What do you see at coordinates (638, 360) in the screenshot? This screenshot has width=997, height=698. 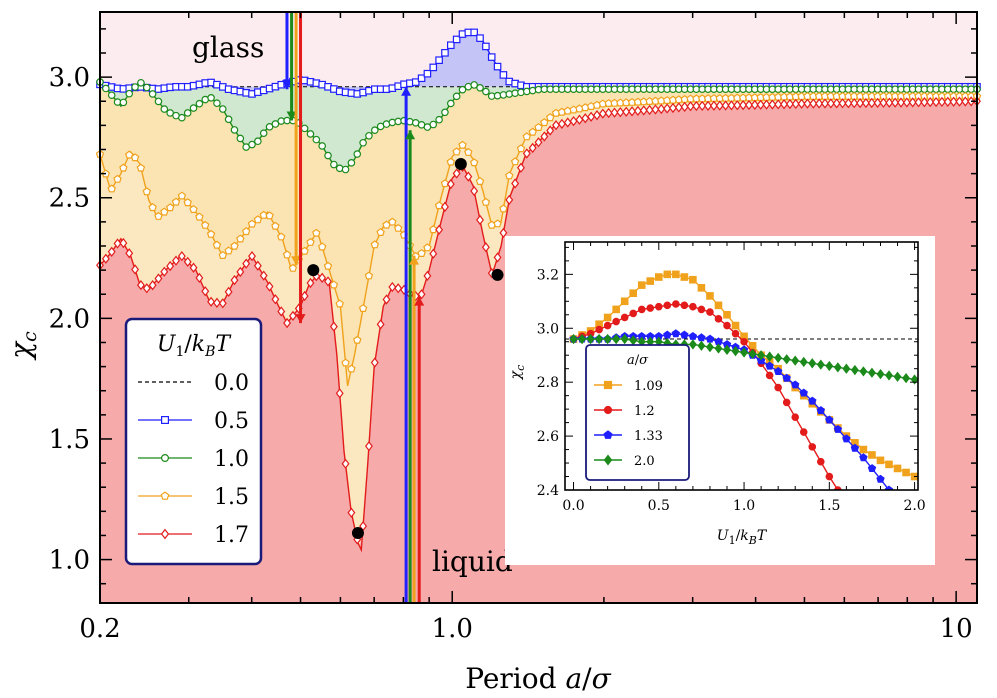 I see `inset-legend-title: a/σ` at bounding box center [638, 360].